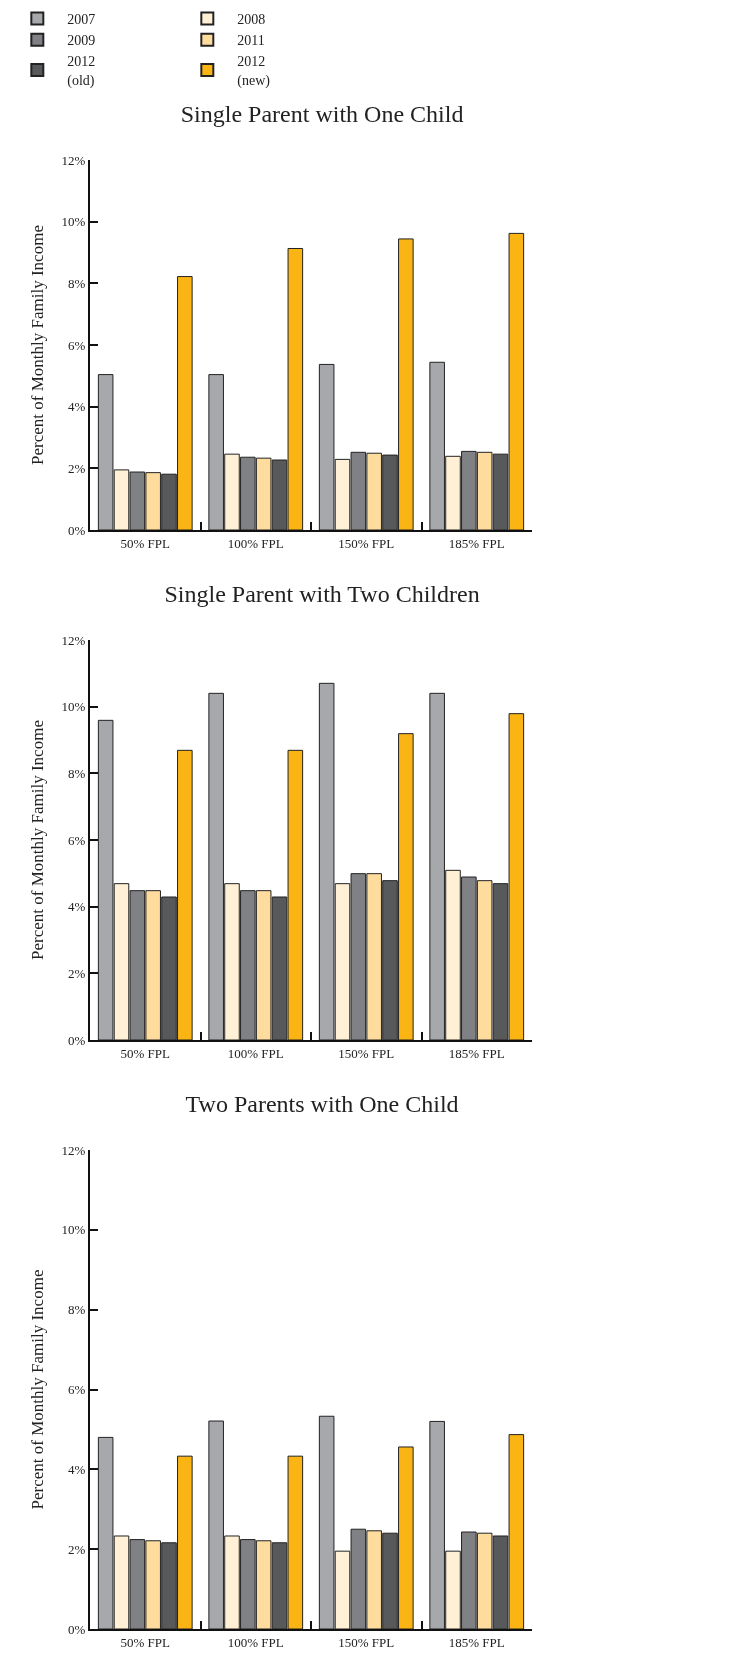 The height and width of the screenshot is (1679, 732). I want to click on legend-label: 2012 (old), so click(81, 71).